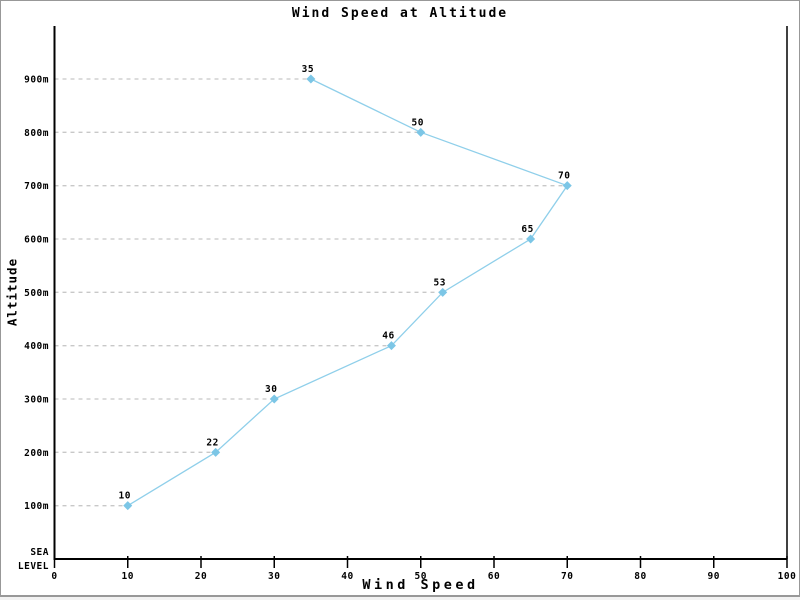 The height and width of the screenshot is (600, 800). What do you see at coordinates (567, 576) in the screenshot?
I see `x-tick-label-70: 70` at bounding box center [567, 576].